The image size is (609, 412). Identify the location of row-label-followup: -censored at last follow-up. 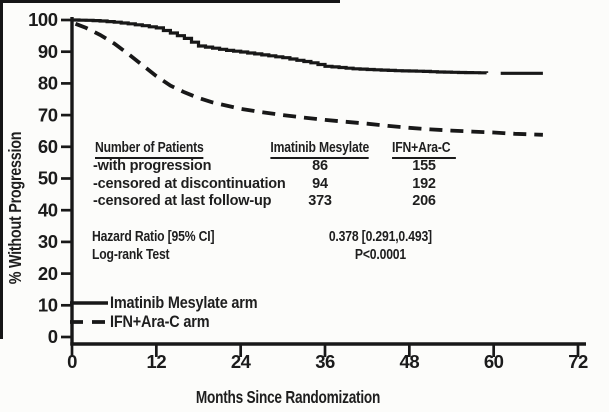
(182, 201).